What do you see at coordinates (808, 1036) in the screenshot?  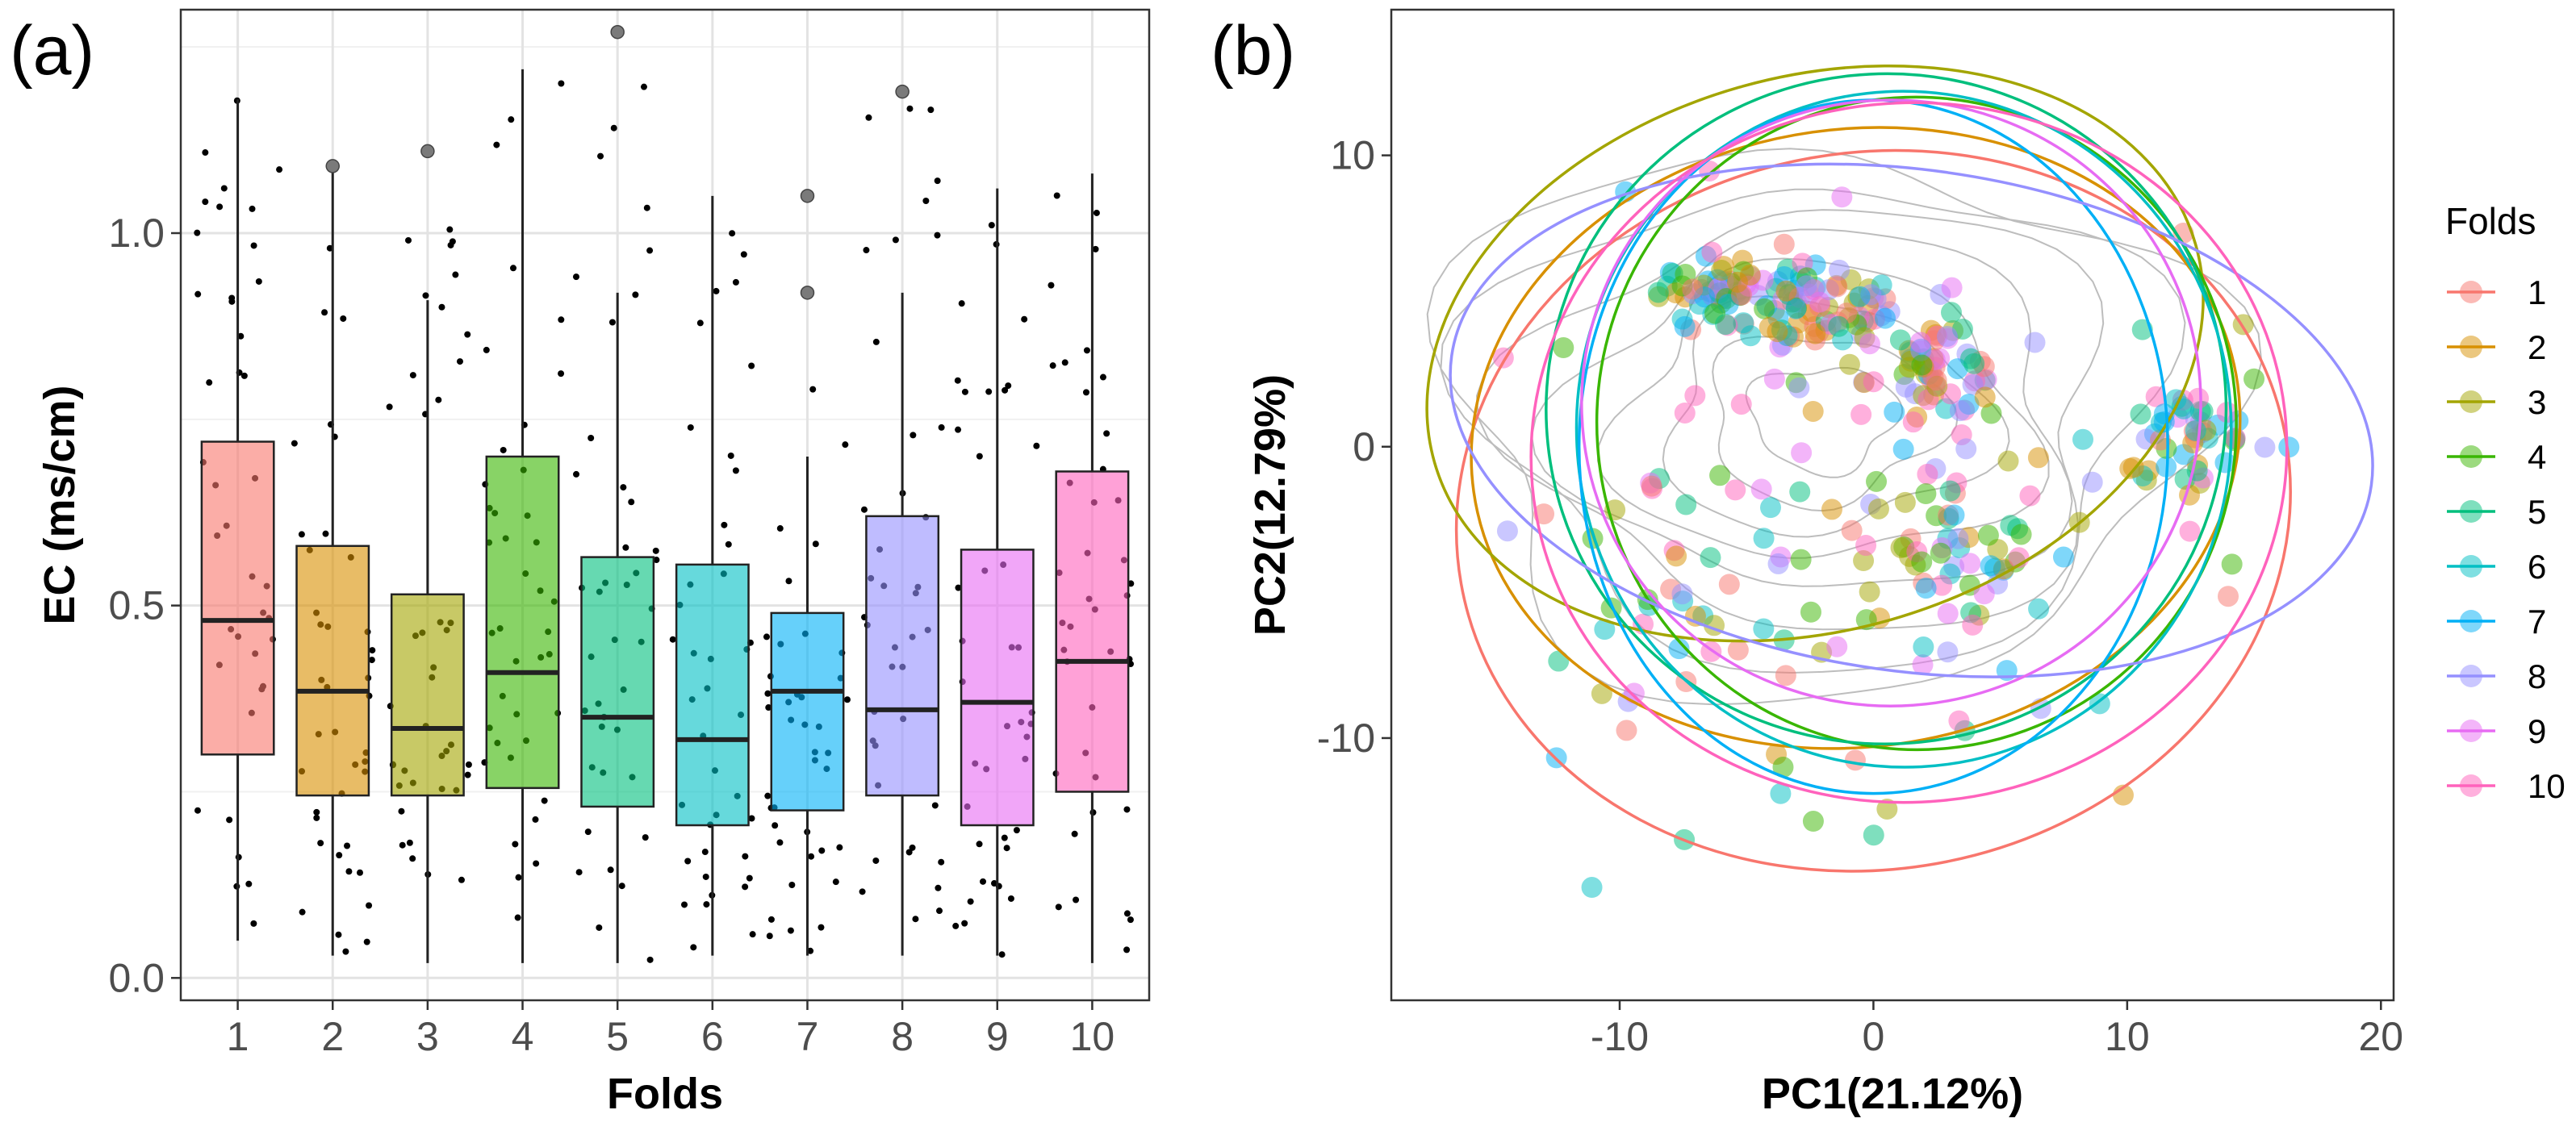 I see `panel-a-x-tick-label: 7` at bounding box center [808, 1036].